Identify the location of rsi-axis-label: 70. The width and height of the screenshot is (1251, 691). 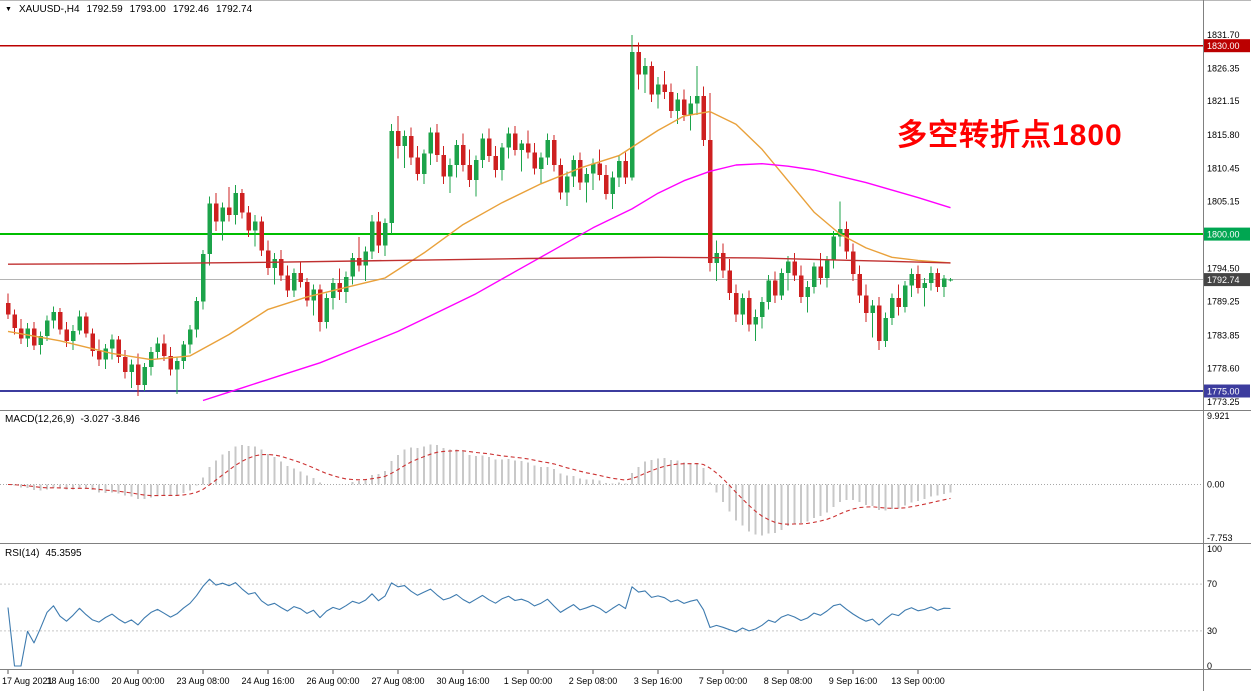
(1212, 584).